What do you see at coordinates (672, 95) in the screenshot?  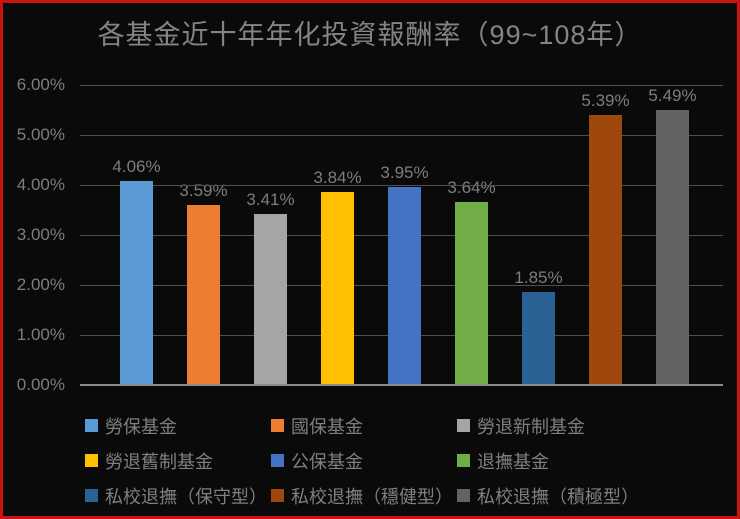 I see `bar-value-label: 5.49%` at bounding box center [672, 95].